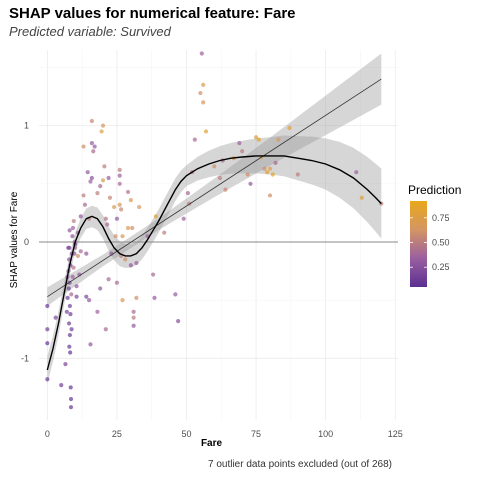 The height and width of the screenshot is (480, 480). What do you see at coordinates (25, 242) in the screenshot?
I see `y-tick-labels: -1 0 1` at bounding box center [25, 242].